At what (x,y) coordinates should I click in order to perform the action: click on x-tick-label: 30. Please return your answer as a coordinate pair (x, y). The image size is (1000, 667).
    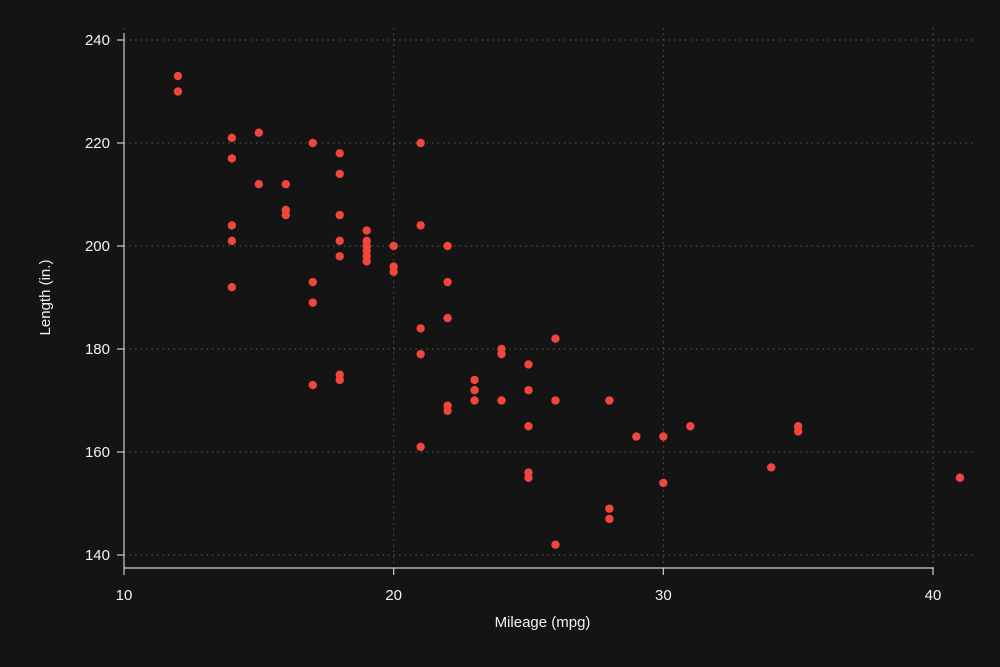
    Looking at the image, I should click on (663, 595).